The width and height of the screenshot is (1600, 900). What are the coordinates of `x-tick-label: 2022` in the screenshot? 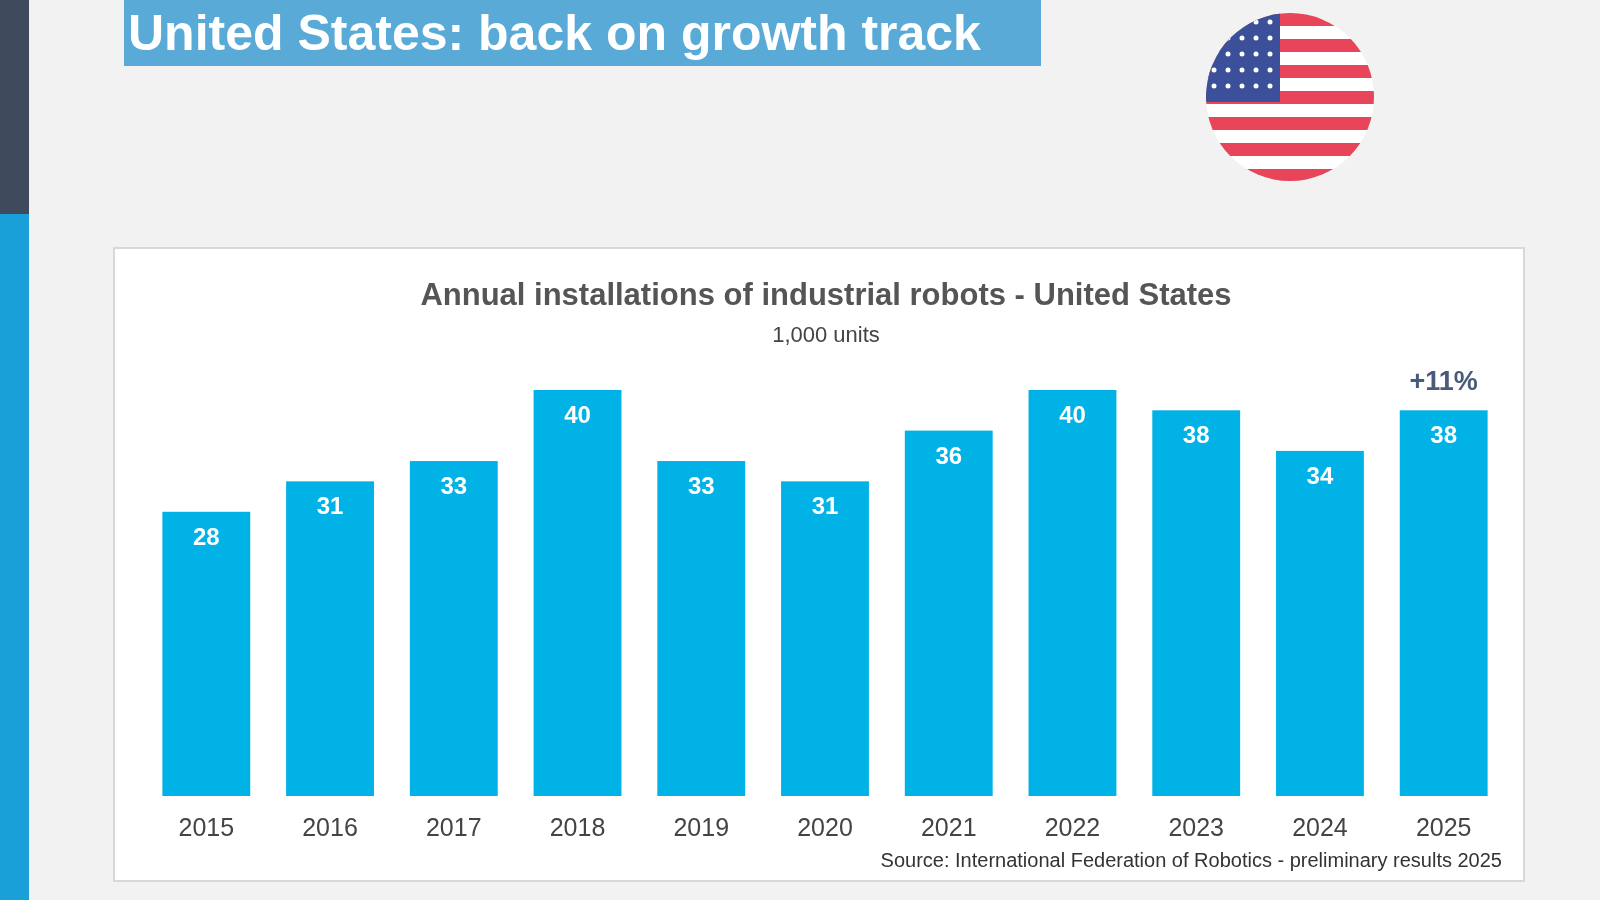 It's located at (1072, 827).